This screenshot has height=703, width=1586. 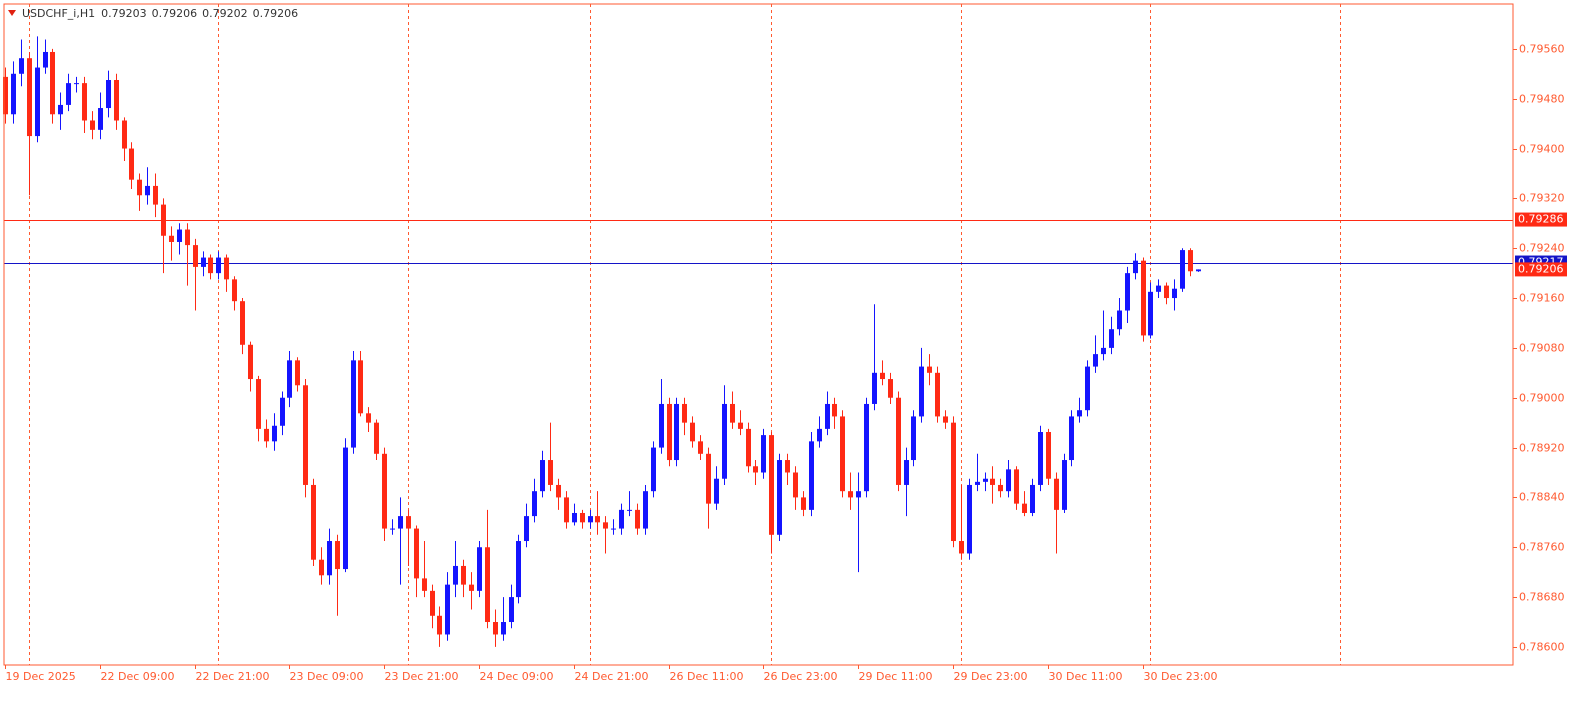 What do you see at coordinates (1542, 547) in the screenshot?
I see `y-tick-label: 0.78760` at bounding box center [1542, 547].